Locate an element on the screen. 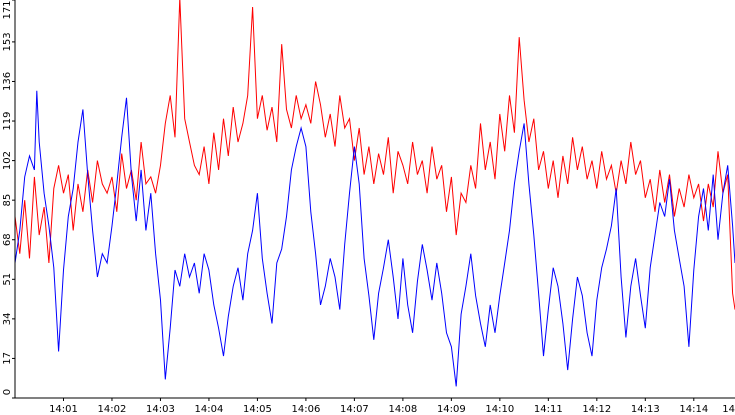 The width and height of the screenshot is (735, 415). x-tick-label: 14:10 is located at coordinates (499, 409).